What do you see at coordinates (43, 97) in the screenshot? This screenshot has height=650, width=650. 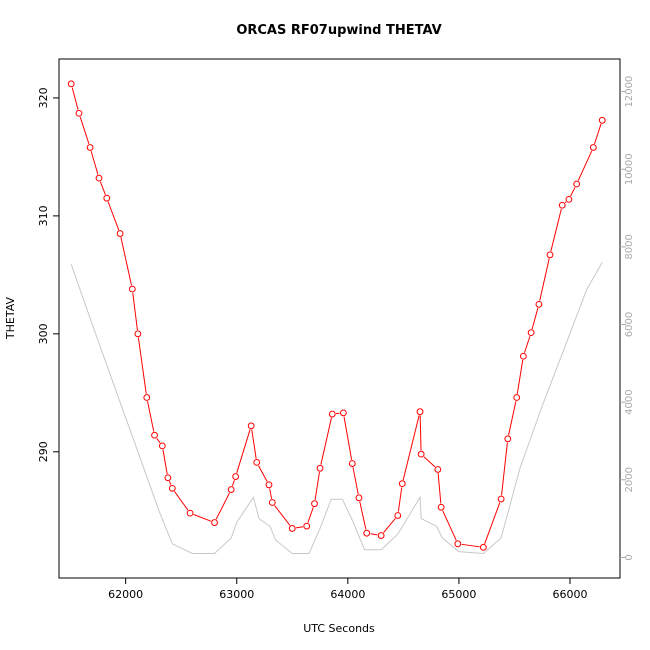 I see `y-tick-label-3: 320` at bounding box center [43, 97].